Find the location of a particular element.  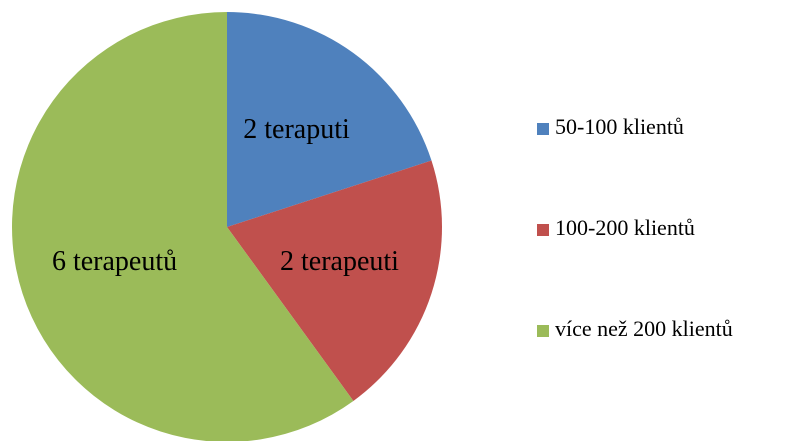

slice-label: 2 terapeuti is located at coordinates (339, 261).